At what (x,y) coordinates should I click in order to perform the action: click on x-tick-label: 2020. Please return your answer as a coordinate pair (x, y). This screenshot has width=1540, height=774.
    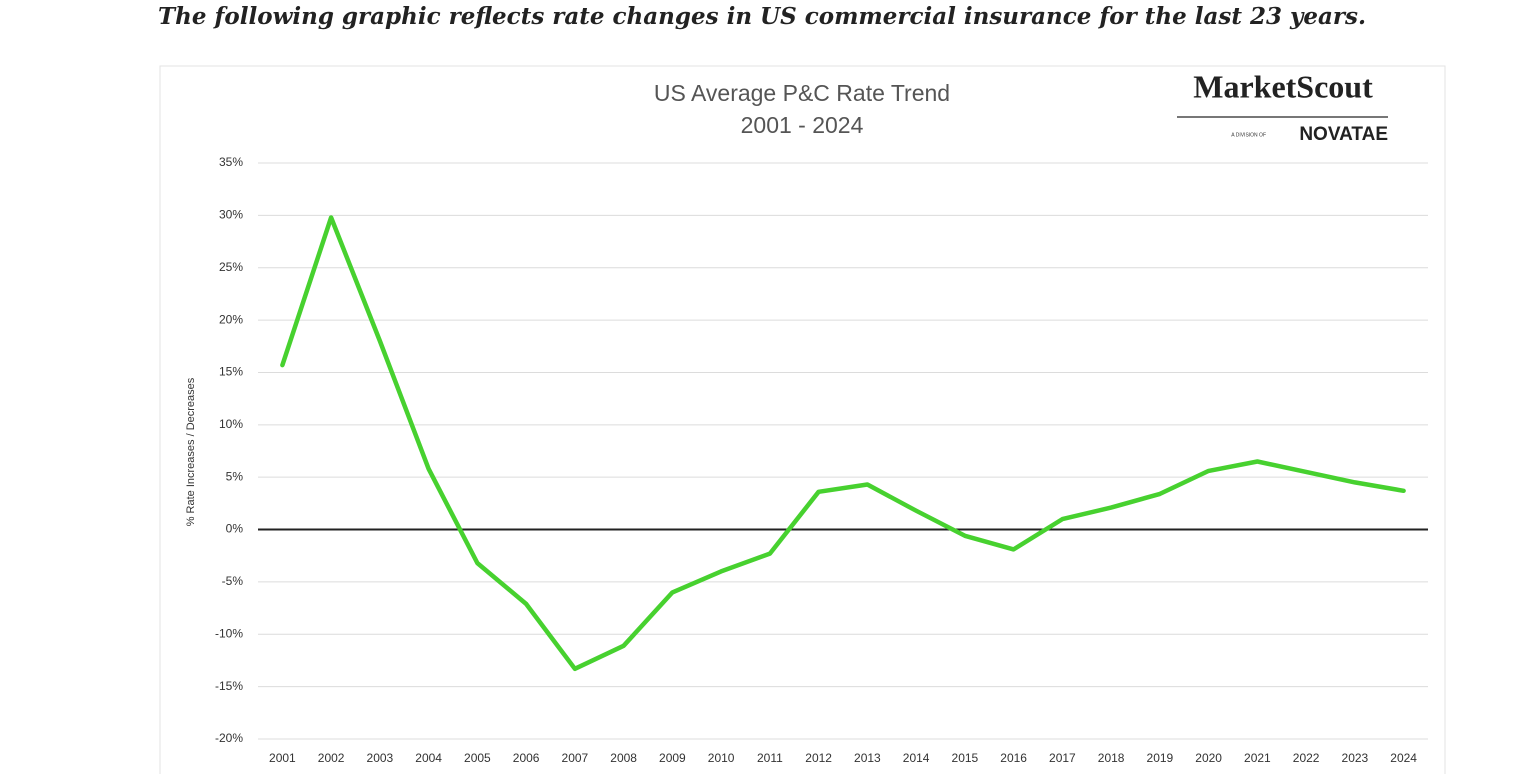
    Looking at the image, I should click on (1208, 758).